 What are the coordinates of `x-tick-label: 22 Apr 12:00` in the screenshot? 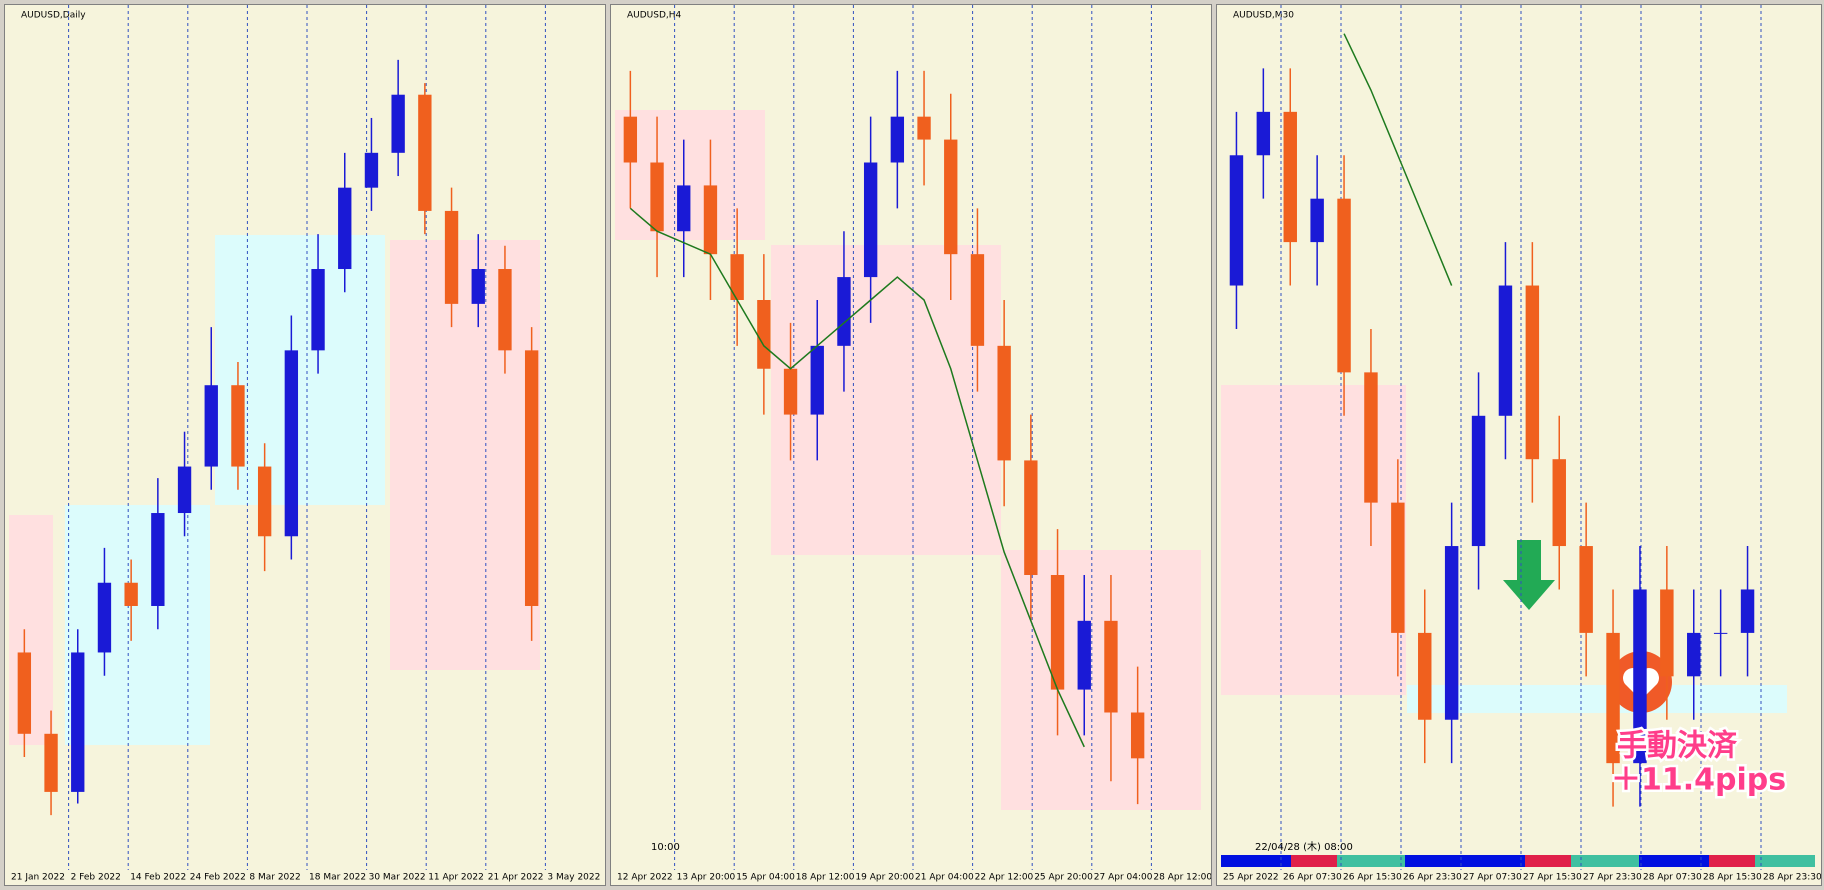 It's located at (1004, 878).